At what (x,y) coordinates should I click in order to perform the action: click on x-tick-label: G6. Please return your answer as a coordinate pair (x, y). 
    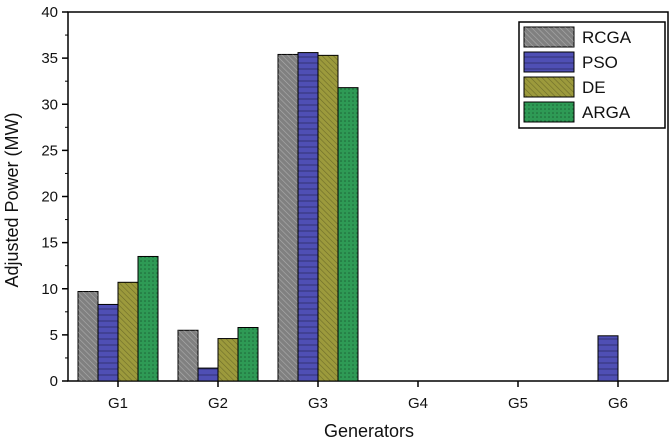
    Looking at the image, I should click on (618, 403).